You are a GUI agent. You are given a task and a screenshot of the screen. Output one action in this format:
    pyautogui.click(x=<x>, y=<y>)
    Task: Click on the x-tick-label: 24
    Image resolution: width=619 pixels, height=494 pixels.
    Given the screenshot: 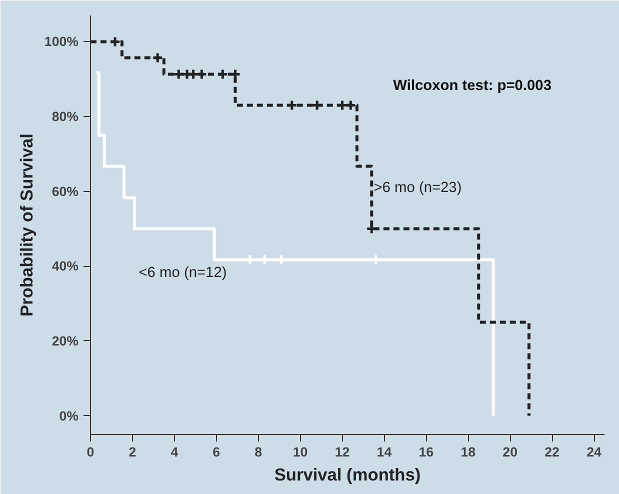 What is the action you would take?
    pyautogui.click(x=594, y=452)
    